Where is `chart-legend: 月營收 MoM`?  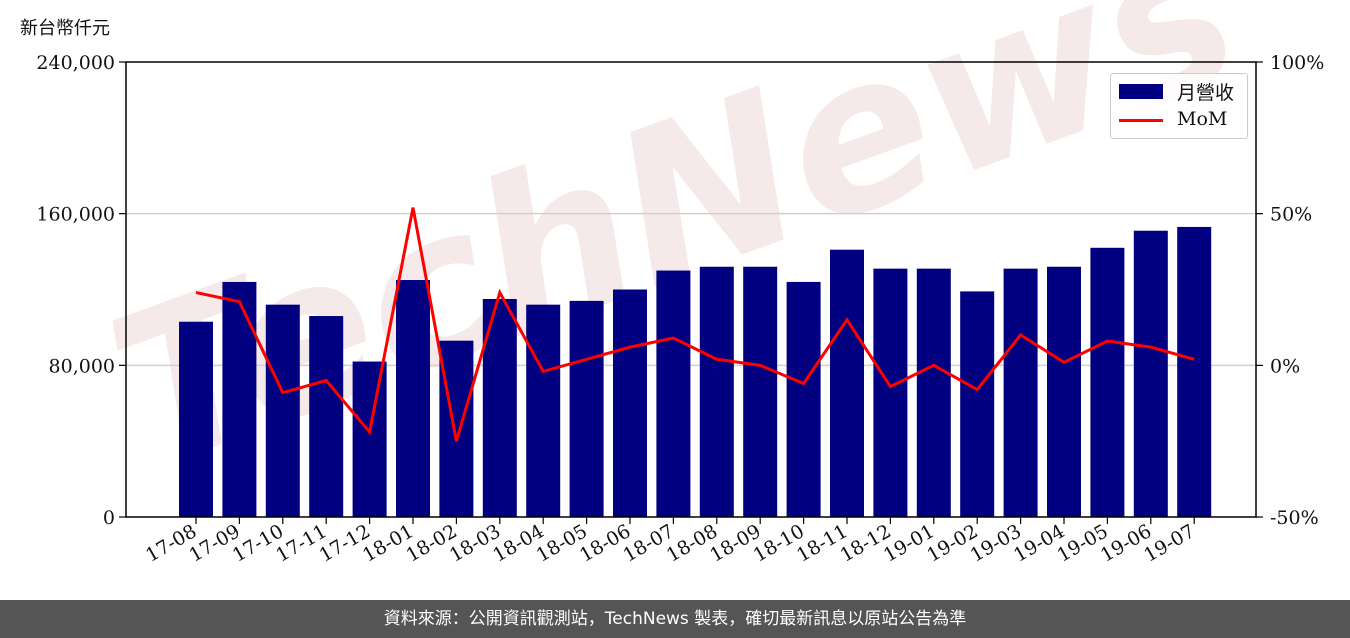
chart-legend: 月營收 MoM is located at coordinates (1179, 106).